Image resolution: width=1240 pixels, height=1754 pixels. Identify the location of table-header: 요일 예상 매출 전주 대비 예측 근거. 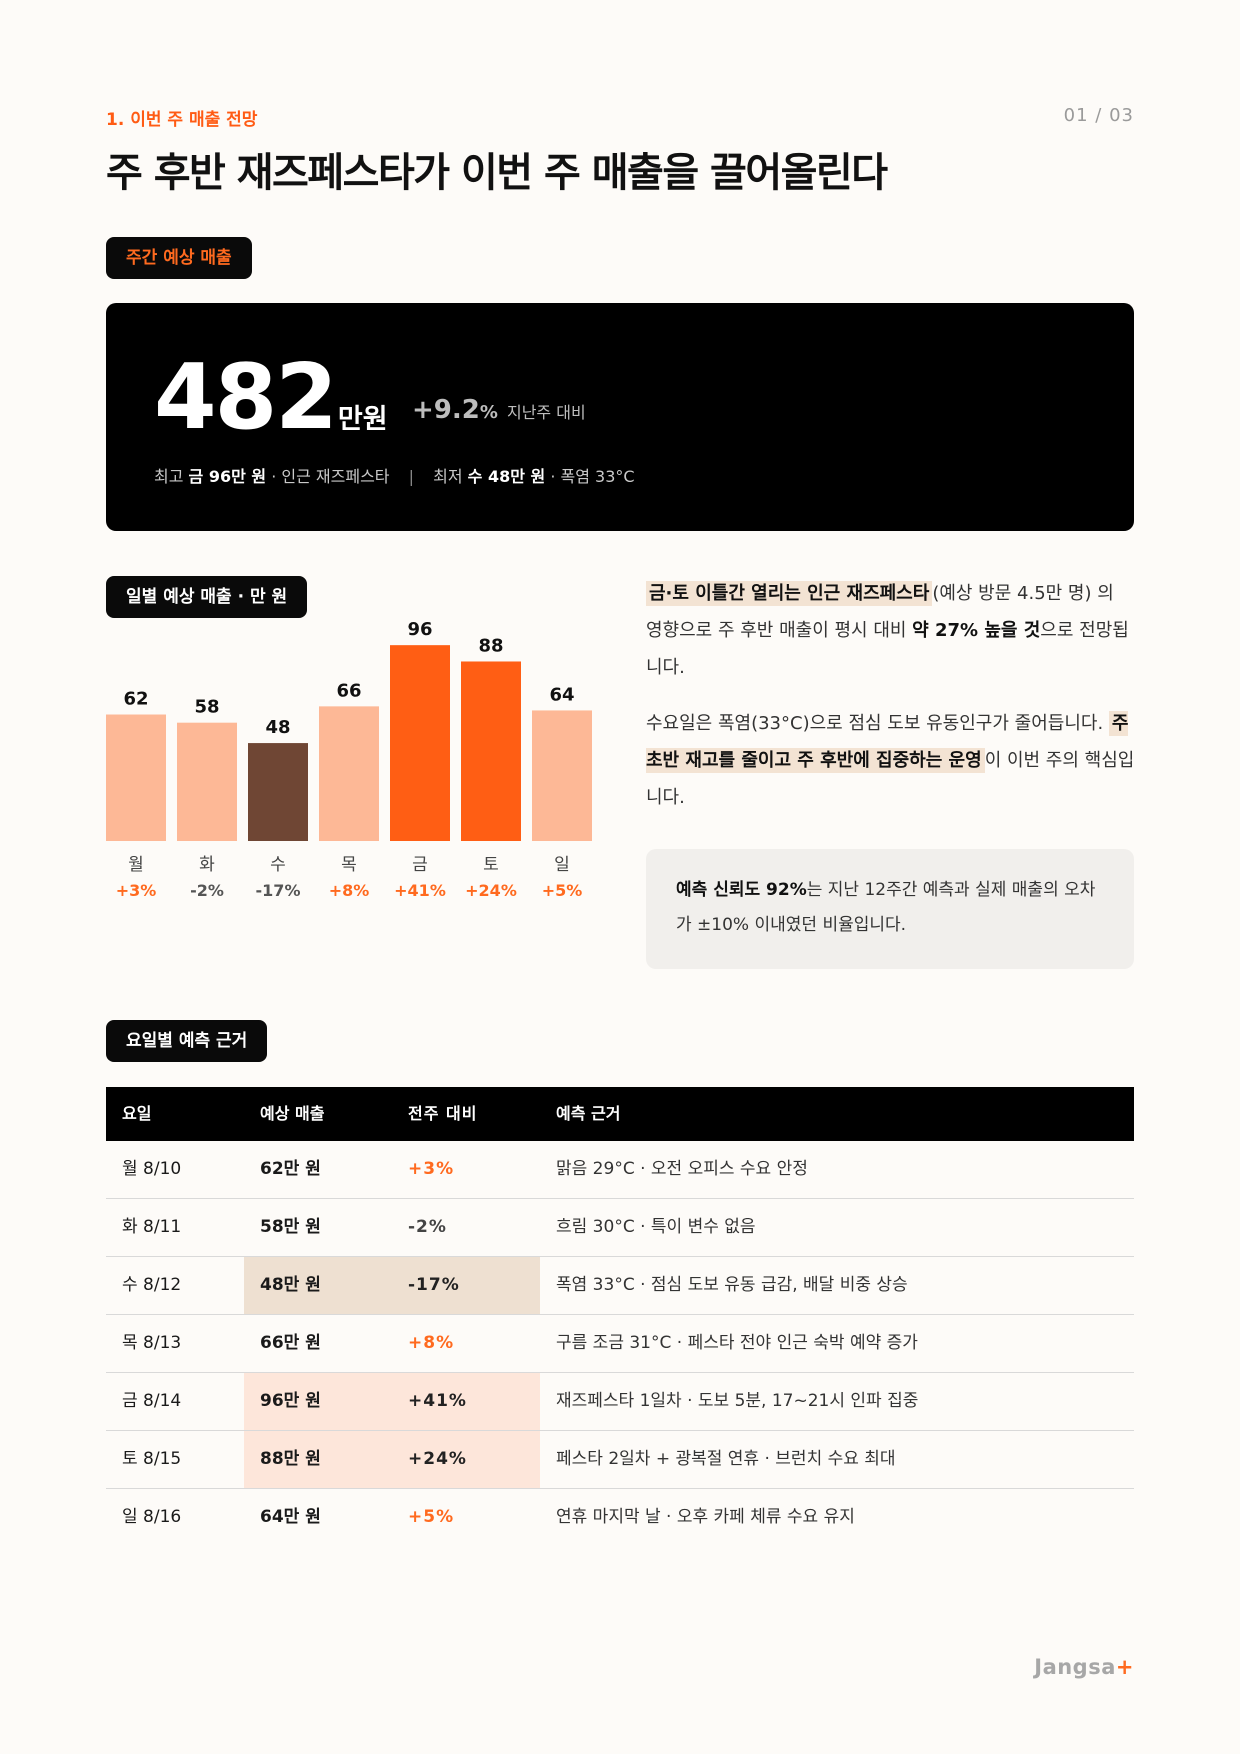
(620, 1114).